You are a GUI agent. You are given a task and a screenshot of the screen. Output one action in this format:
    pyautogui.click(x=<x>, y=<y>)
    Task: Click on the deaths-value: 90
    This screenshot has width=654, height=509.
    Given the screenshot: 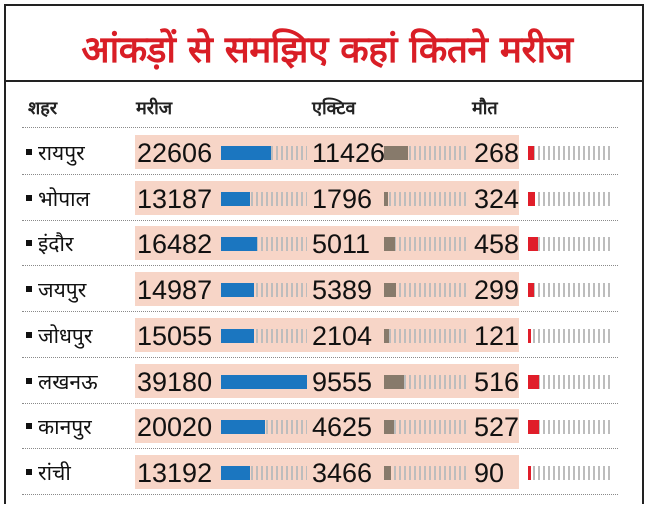 What is the action you would take?
    pyautogui.click(x=489, y=473)
    